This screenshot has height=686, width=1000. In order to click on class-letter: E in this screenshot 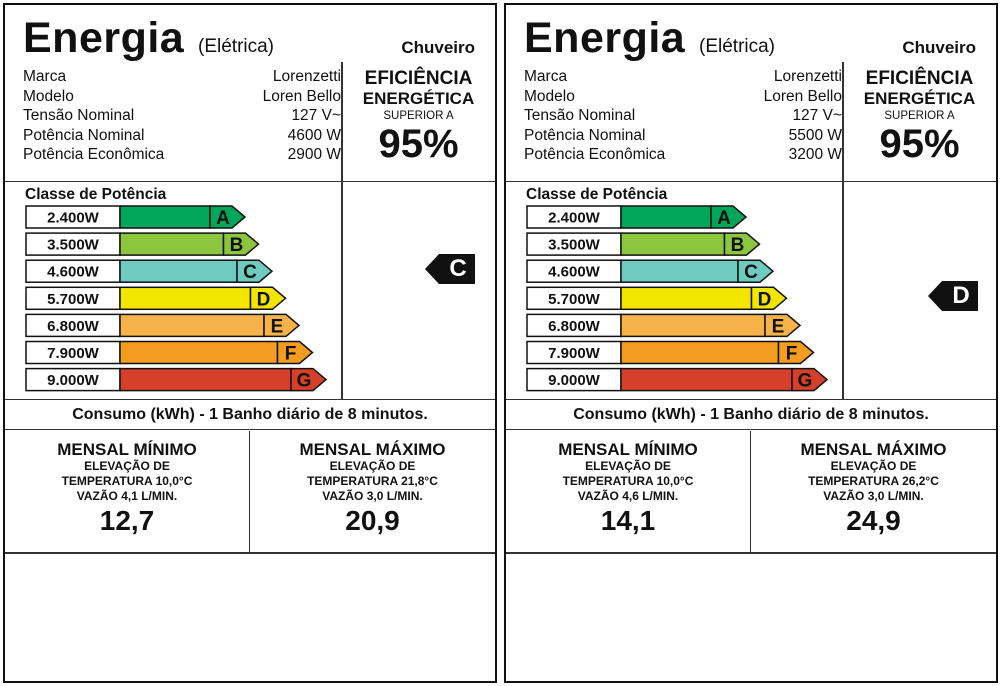, I will do `click(778, 326)`.